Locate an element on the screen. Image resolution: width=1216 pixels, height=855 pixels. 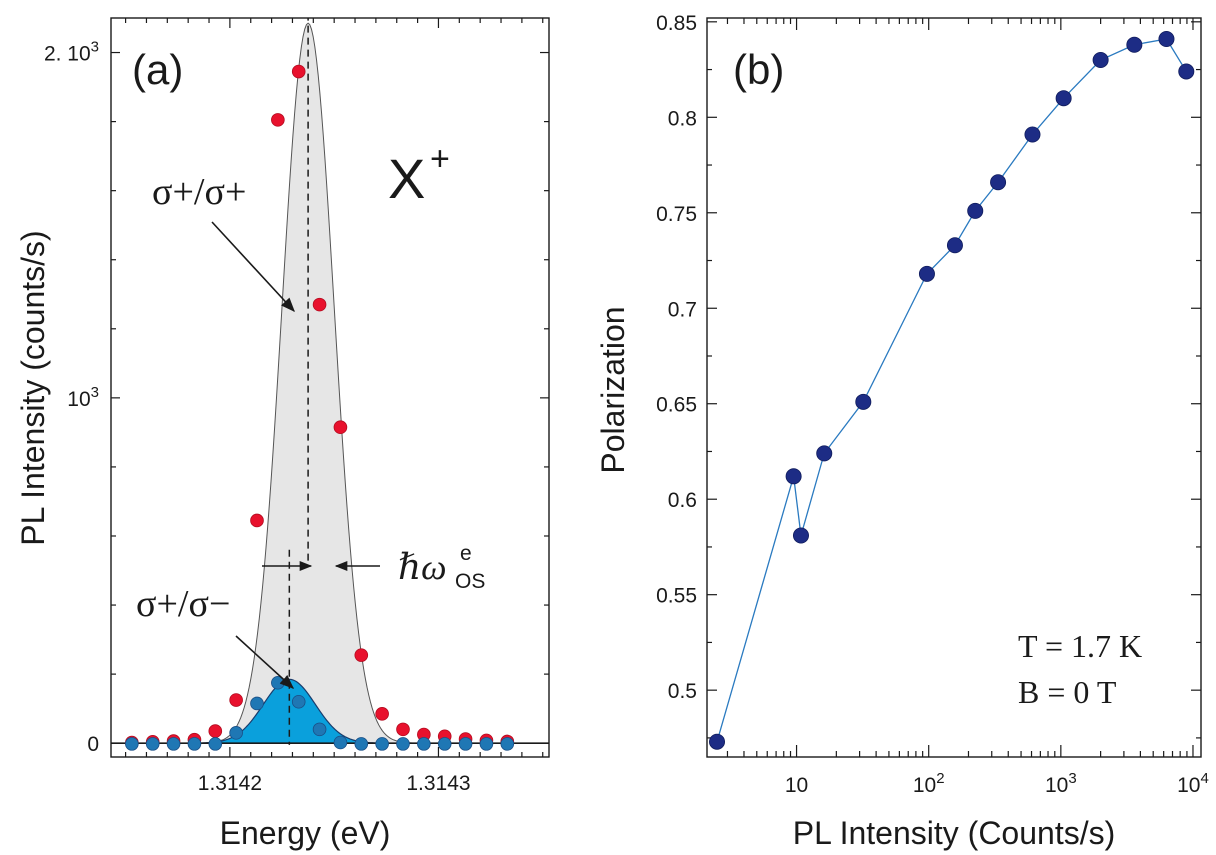
y-tick-label-b-1: 0.55 is located at coordinates (676, 596).